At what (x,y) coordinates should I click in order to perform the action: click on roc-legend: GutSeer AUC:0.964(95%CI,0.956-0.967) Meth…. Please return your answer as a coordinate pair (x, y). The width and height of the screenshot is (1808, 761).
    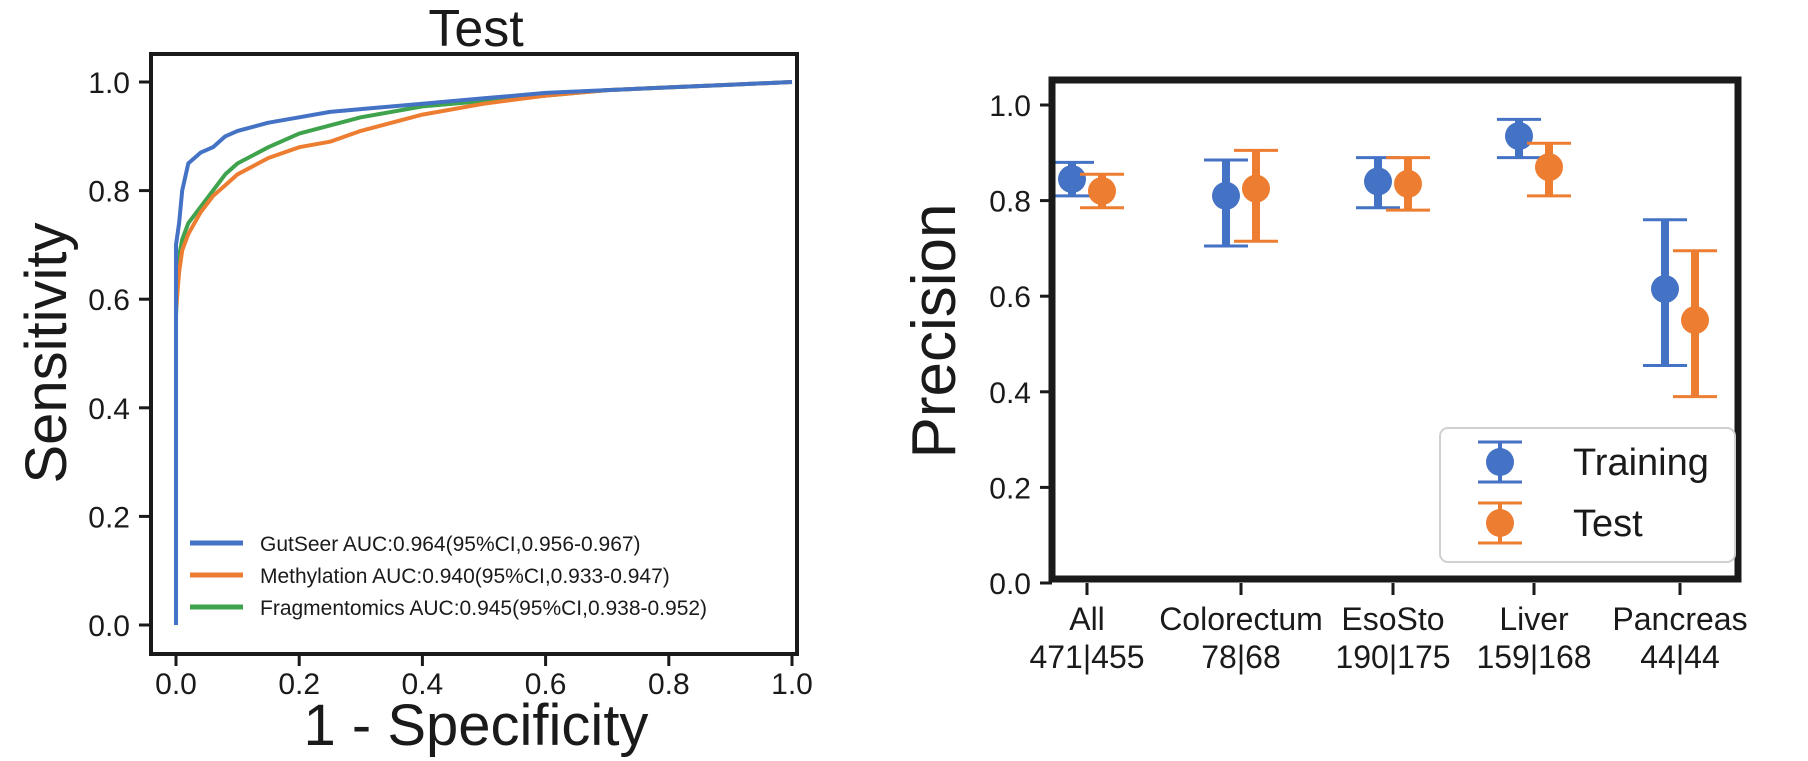
    Looking at the image, I should click on (448, 576).